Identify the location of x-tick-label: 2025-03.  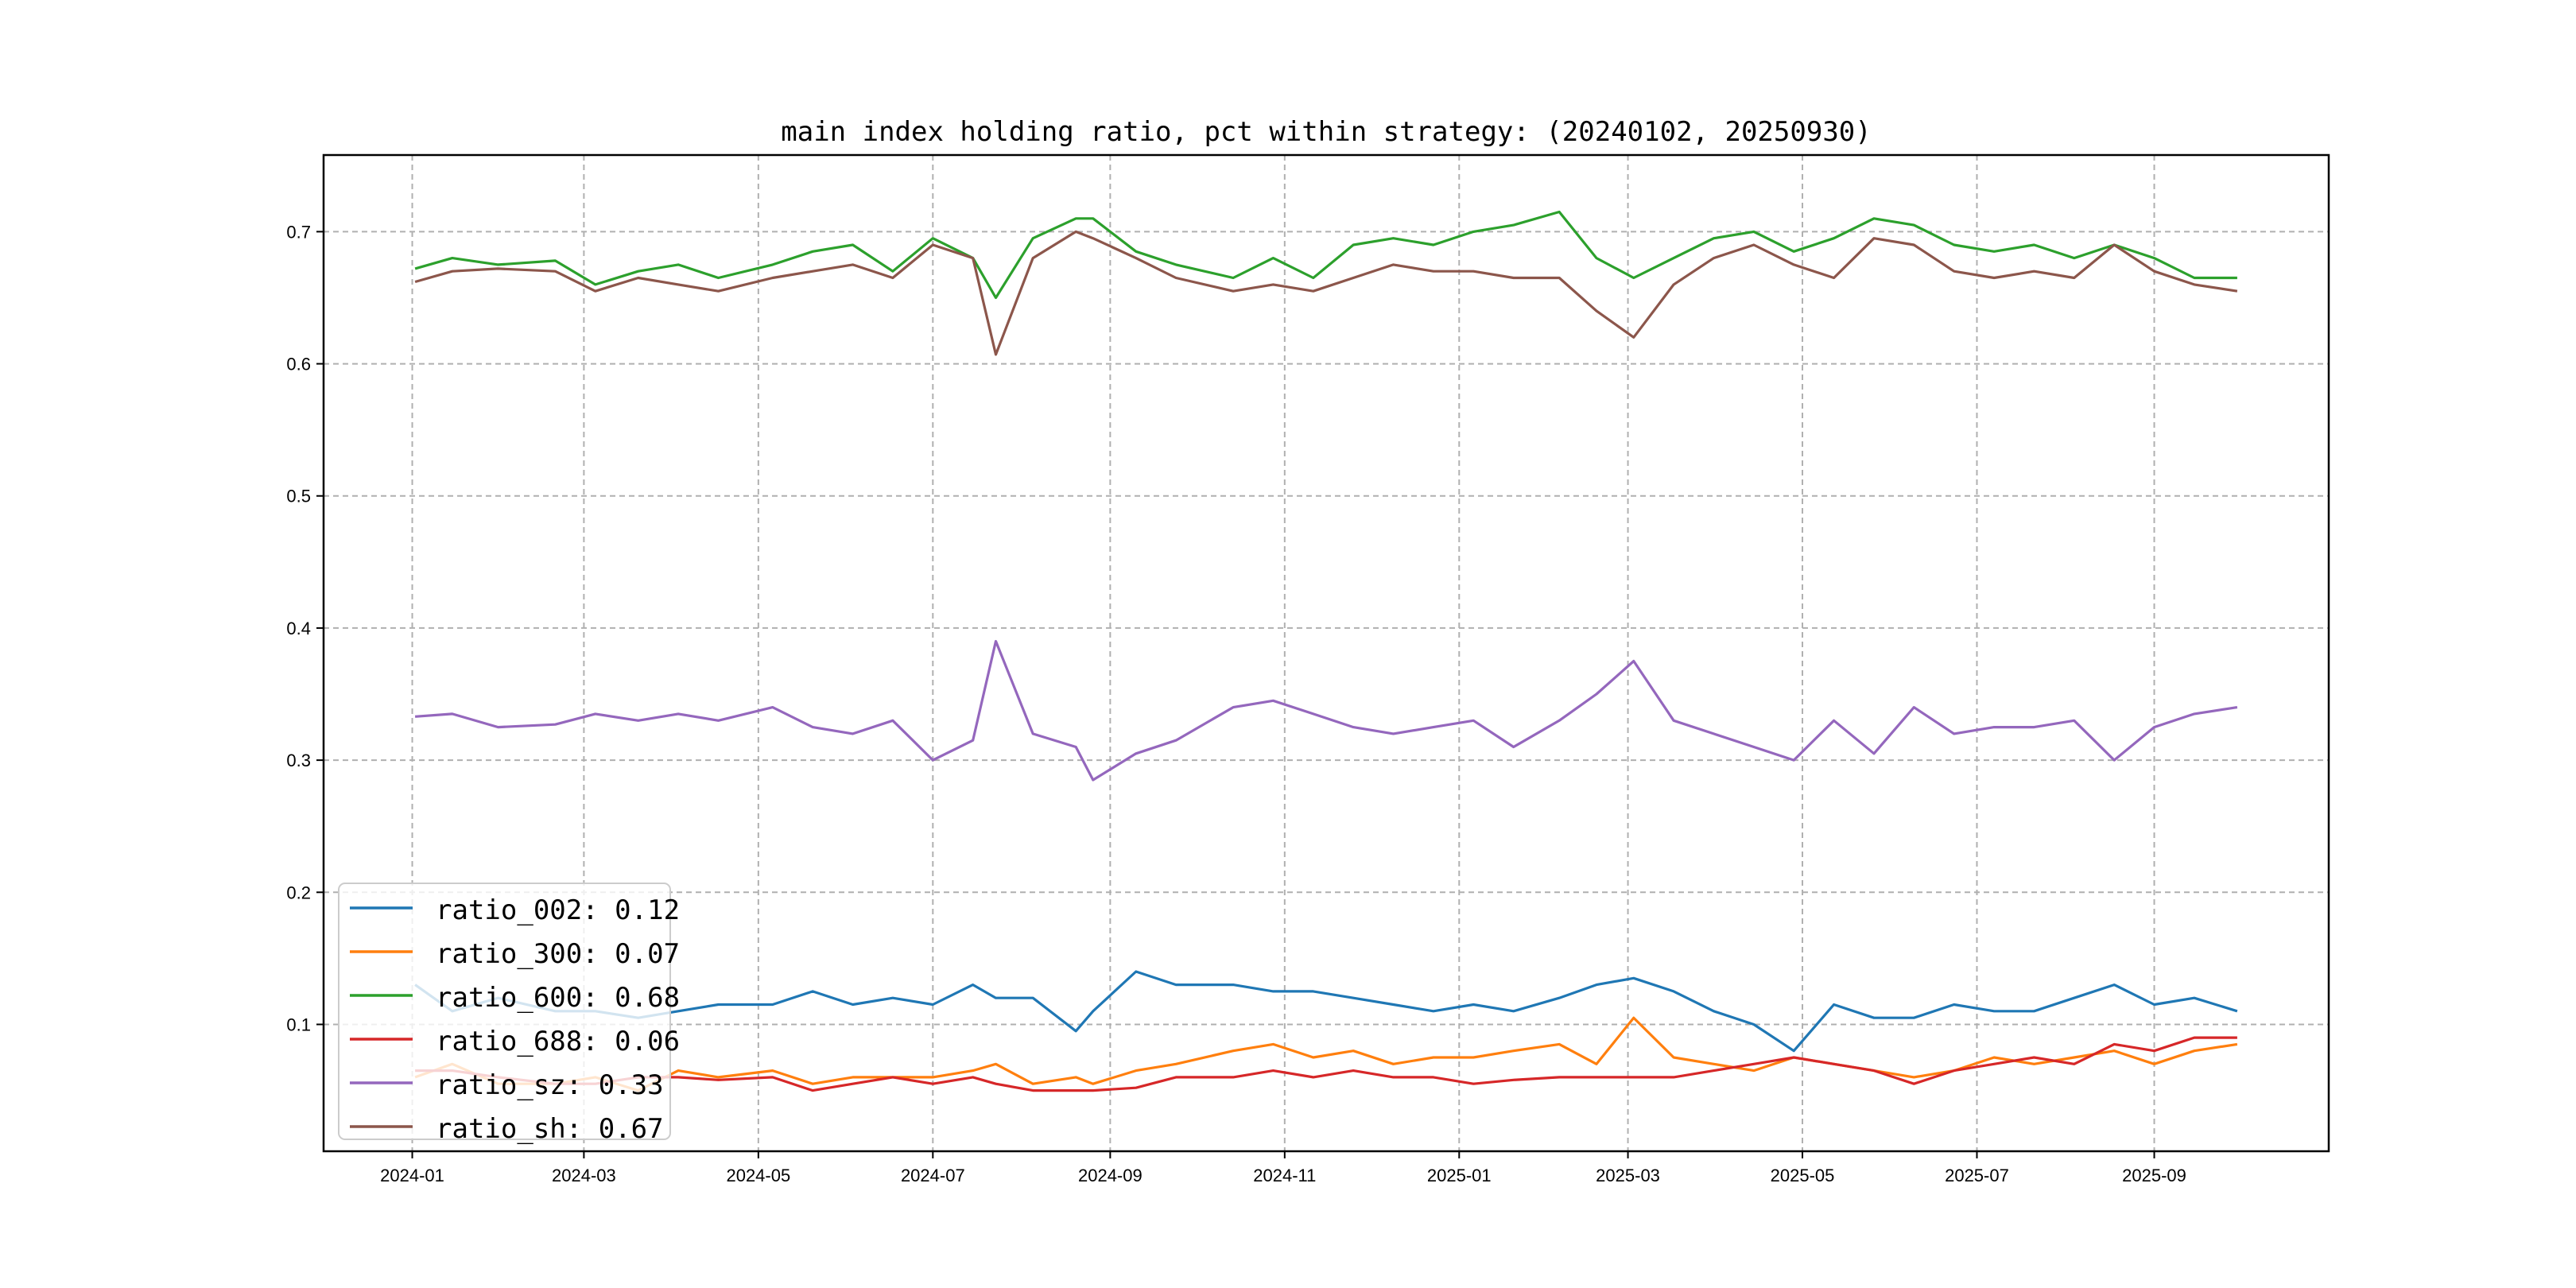
(1628, 1175).